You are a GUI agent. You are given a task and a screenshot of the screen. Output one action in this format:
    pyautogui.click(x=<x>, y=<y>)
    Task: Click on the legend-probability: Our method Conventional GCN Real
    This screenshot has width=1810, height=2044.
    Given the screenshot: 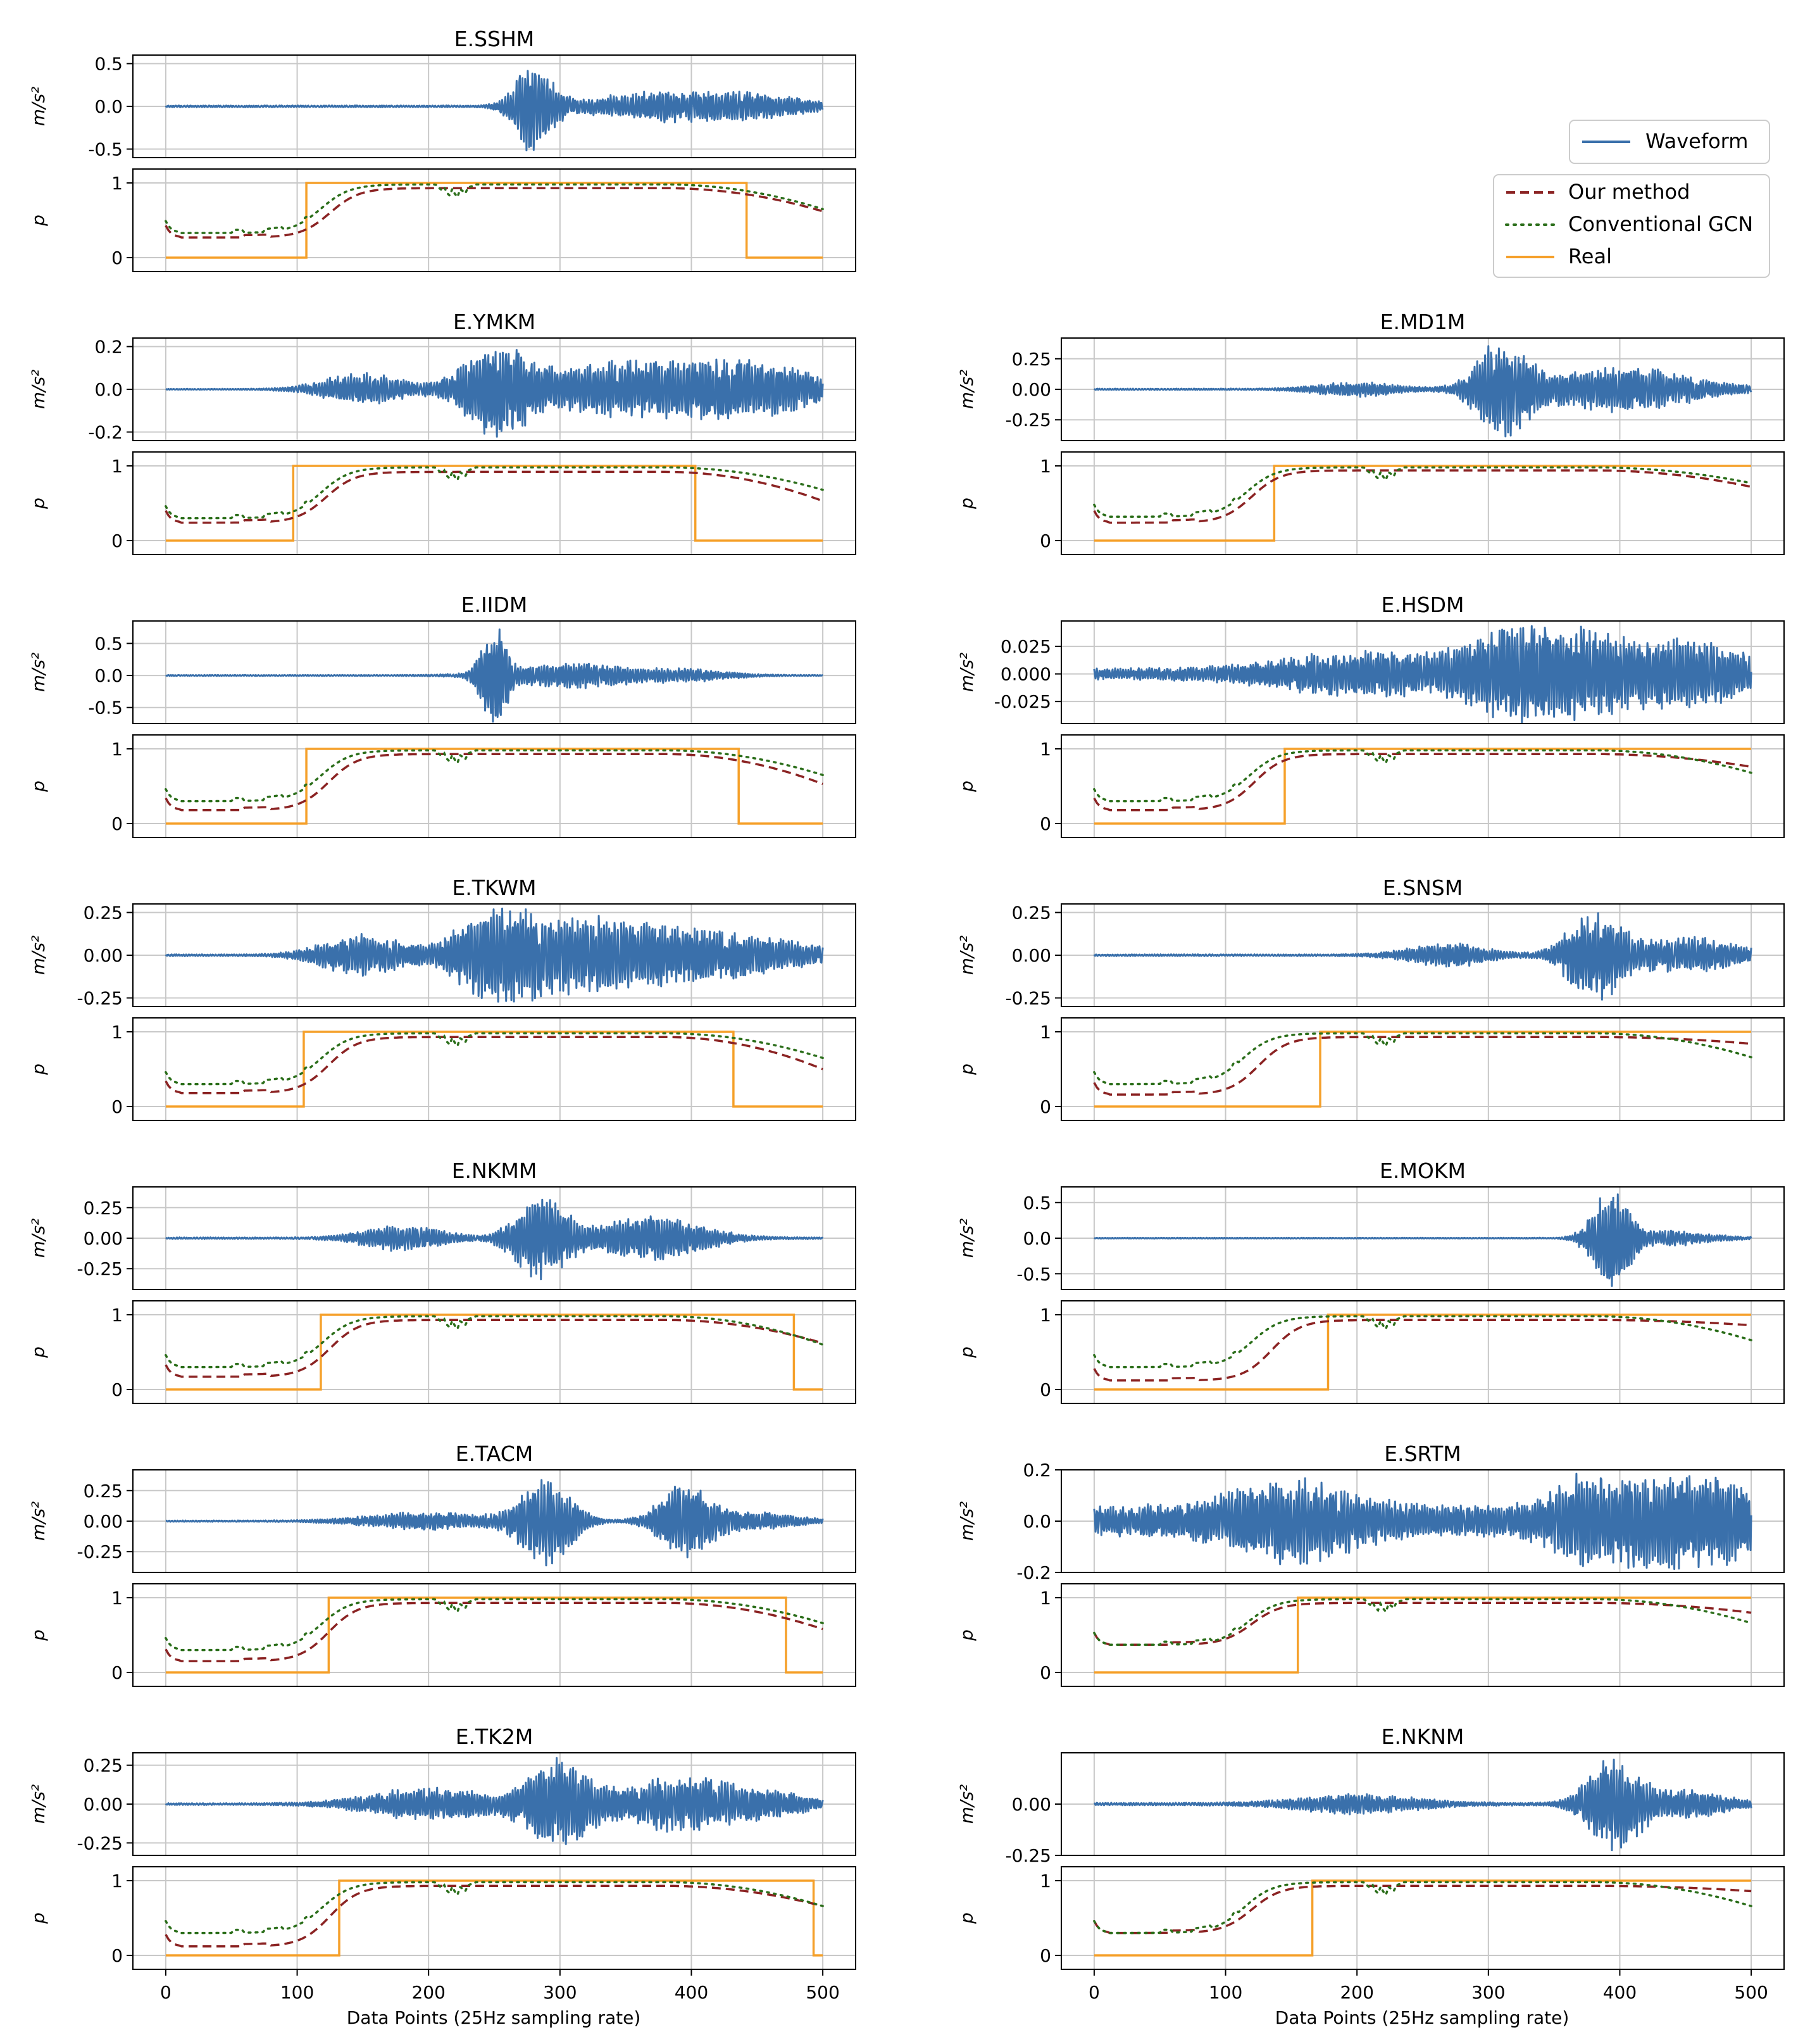 What is the action you would take?
    pyautogui.click(x=1631, y=226)
    